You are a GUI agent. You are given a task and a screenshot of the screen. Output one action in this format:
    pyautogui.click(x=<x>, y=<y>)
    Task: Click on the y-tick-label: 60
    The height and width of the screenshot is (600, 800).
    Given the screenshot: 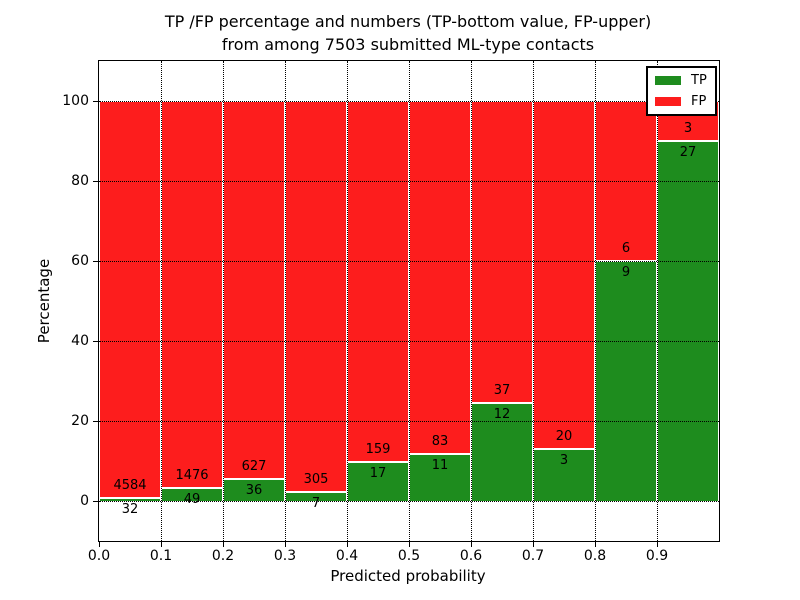 What is the action you would take?
    pyautogui.click(x=80, y=261)
    